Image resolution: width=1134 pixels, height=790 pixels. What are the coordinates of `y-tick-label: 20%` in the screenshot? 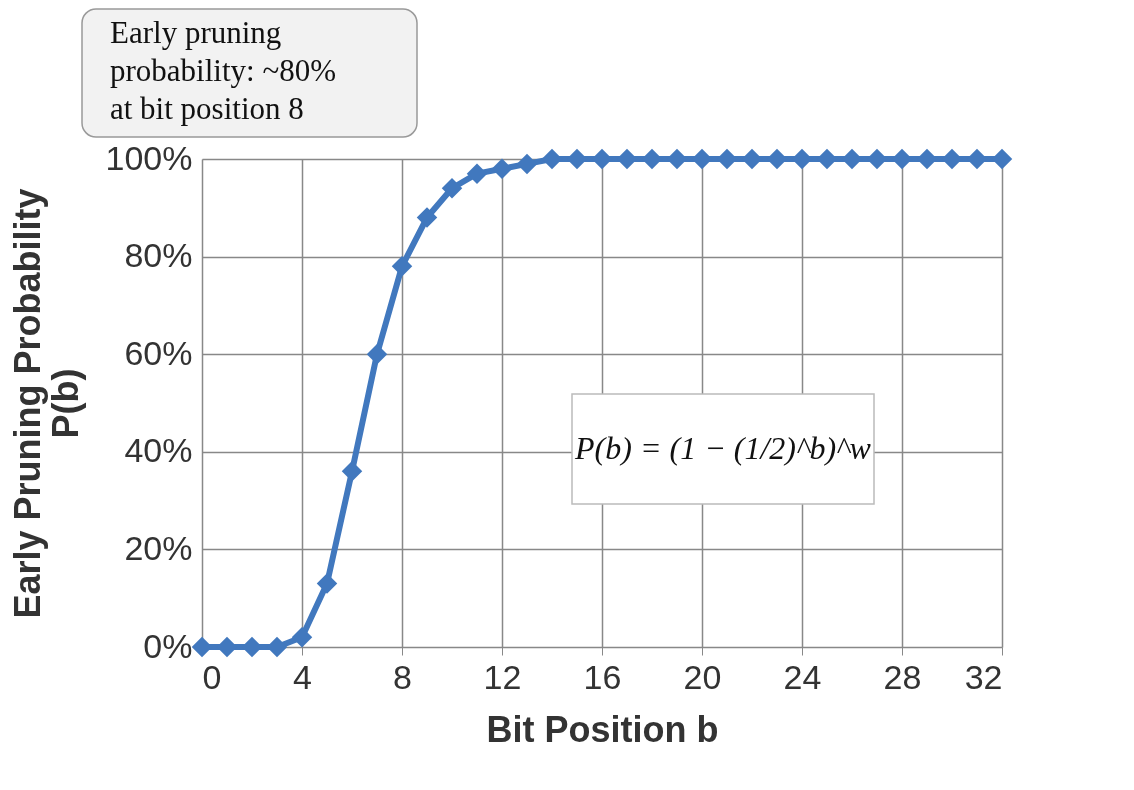 It's located at (158, 547).